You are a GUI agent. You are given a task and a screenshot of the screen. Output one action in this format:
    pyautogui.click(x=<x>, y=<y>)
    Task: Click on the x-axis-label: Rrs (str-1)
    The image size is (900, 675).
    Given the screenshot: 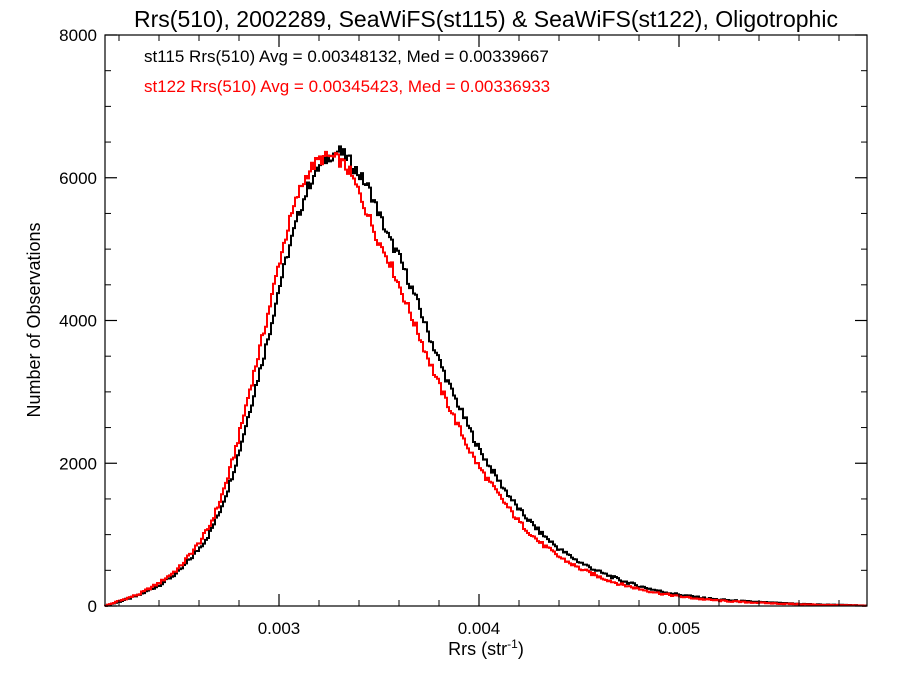 What is the action you would take?
    pyautogui.click(x=486, y=648)
    